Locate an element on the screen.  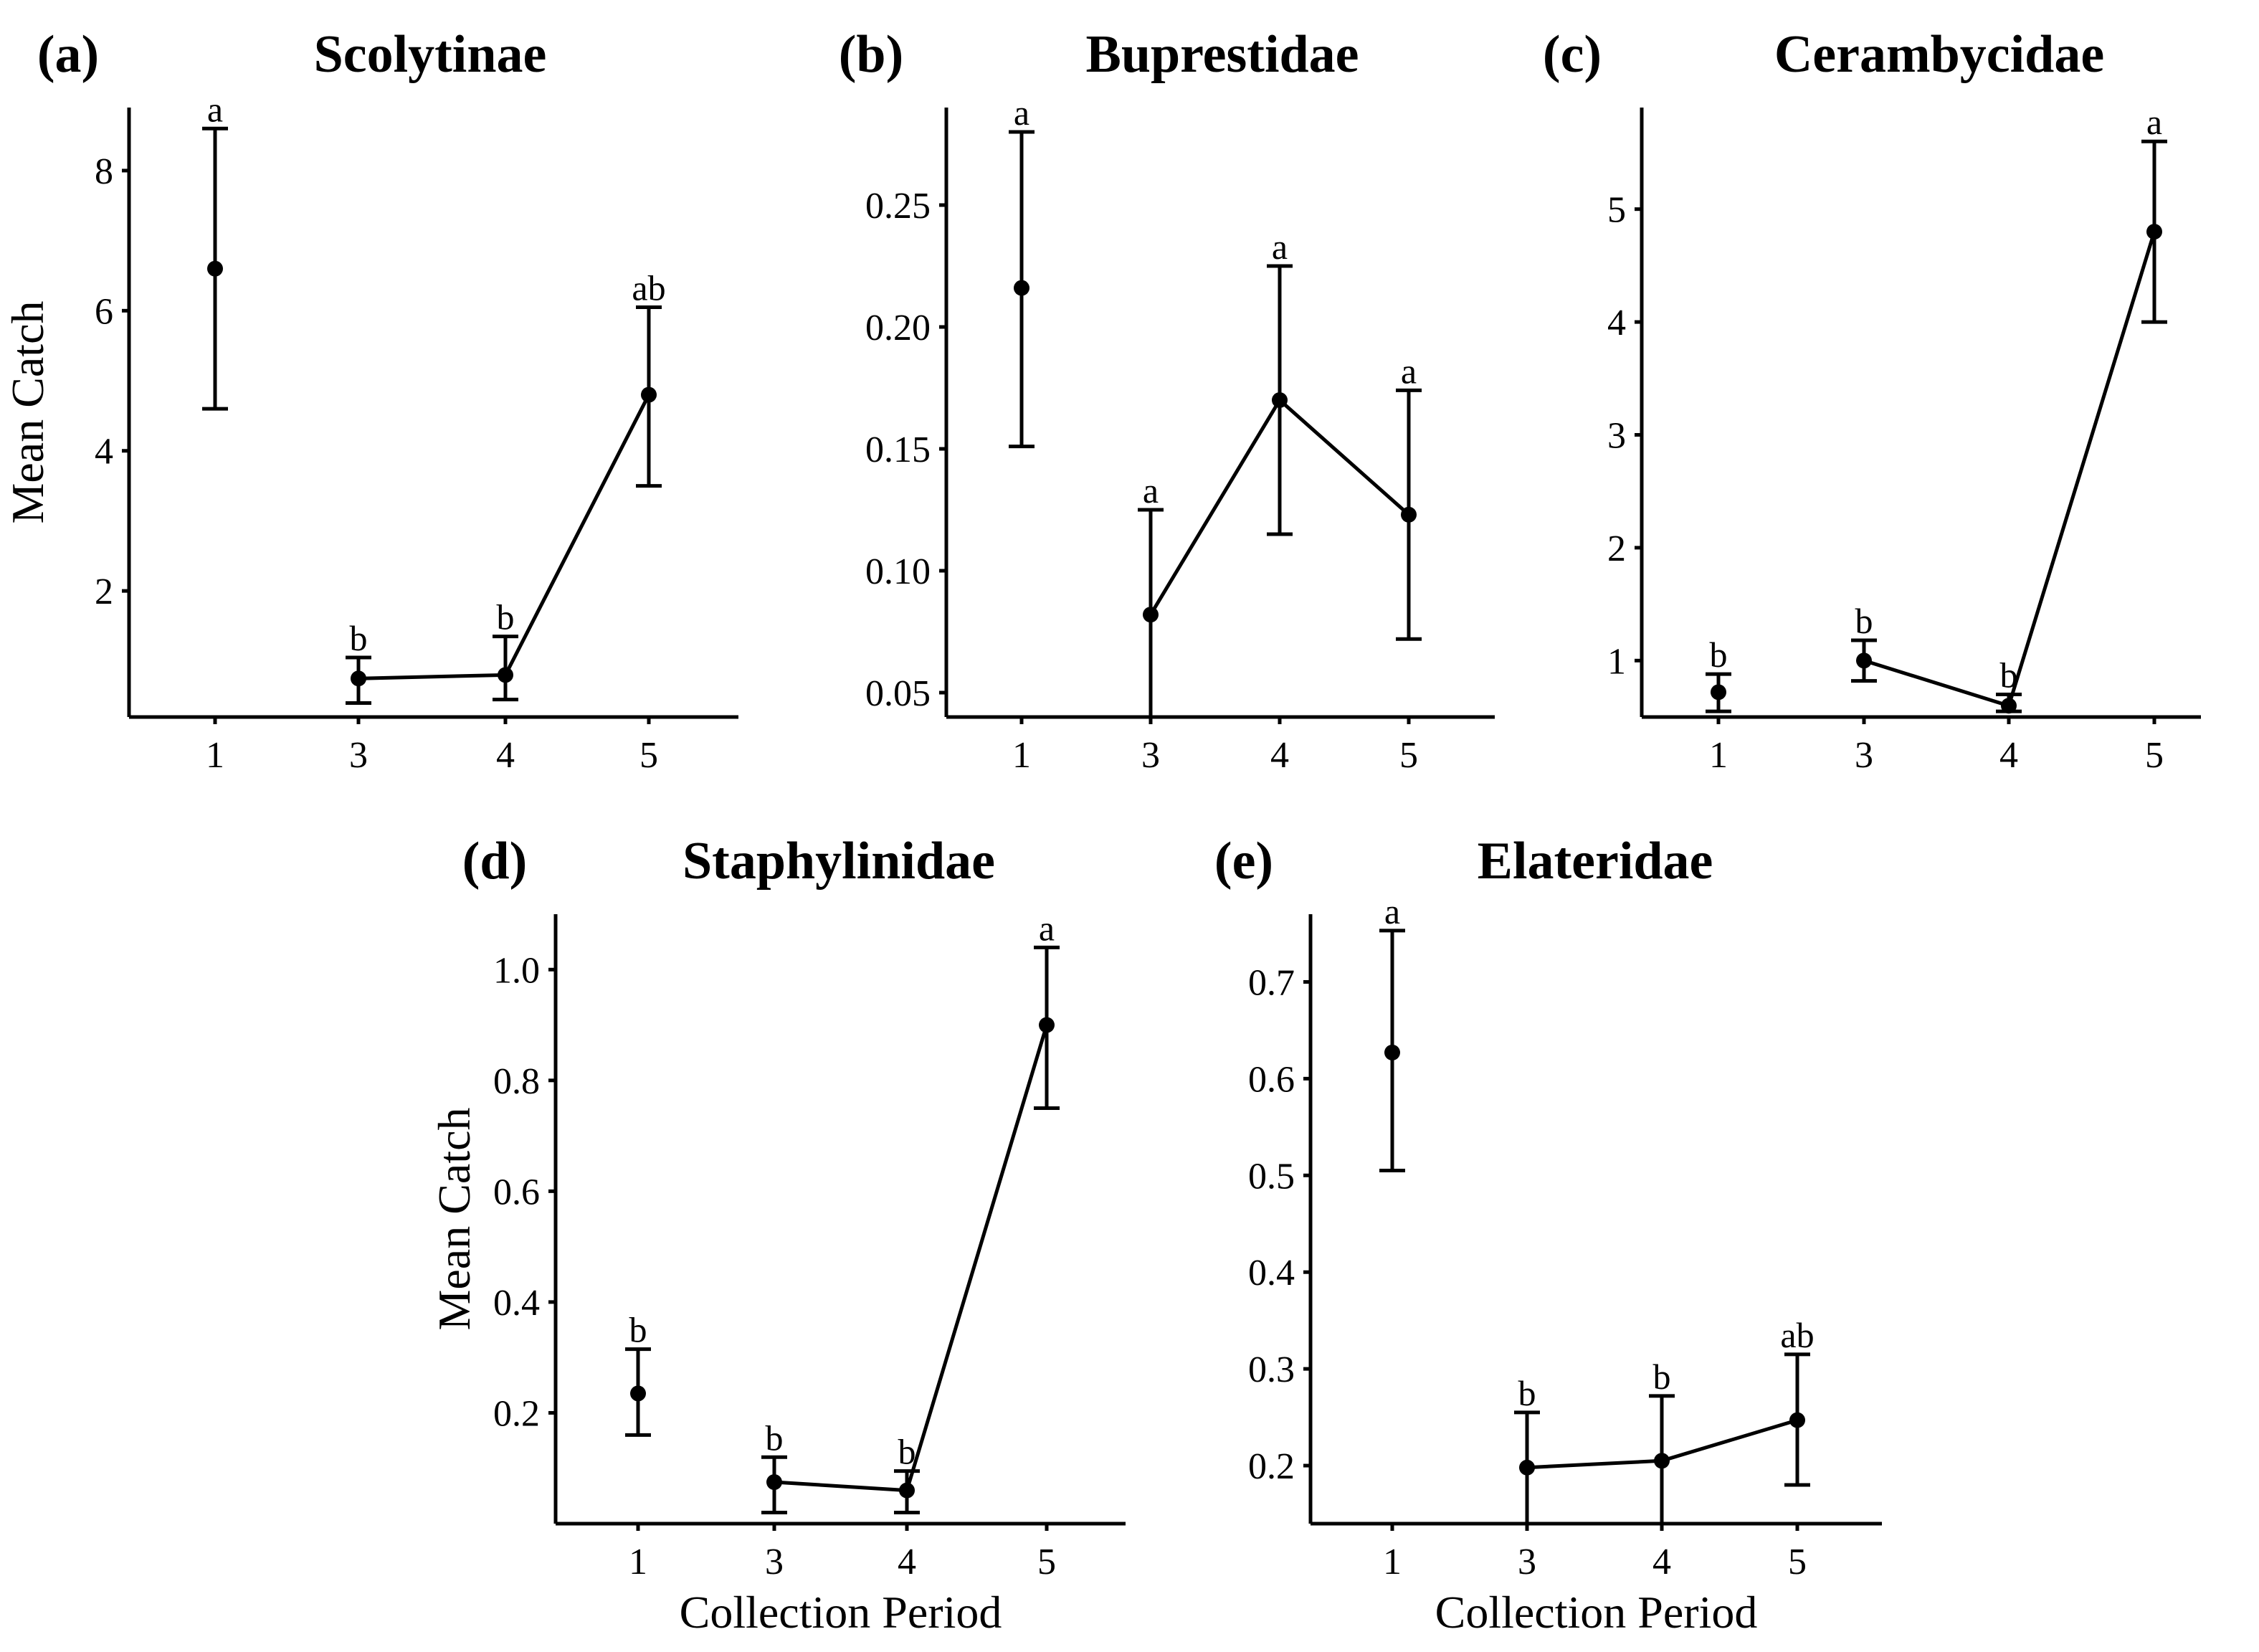
y-tick-label: 0.05 is located at coordinates (898, 693).